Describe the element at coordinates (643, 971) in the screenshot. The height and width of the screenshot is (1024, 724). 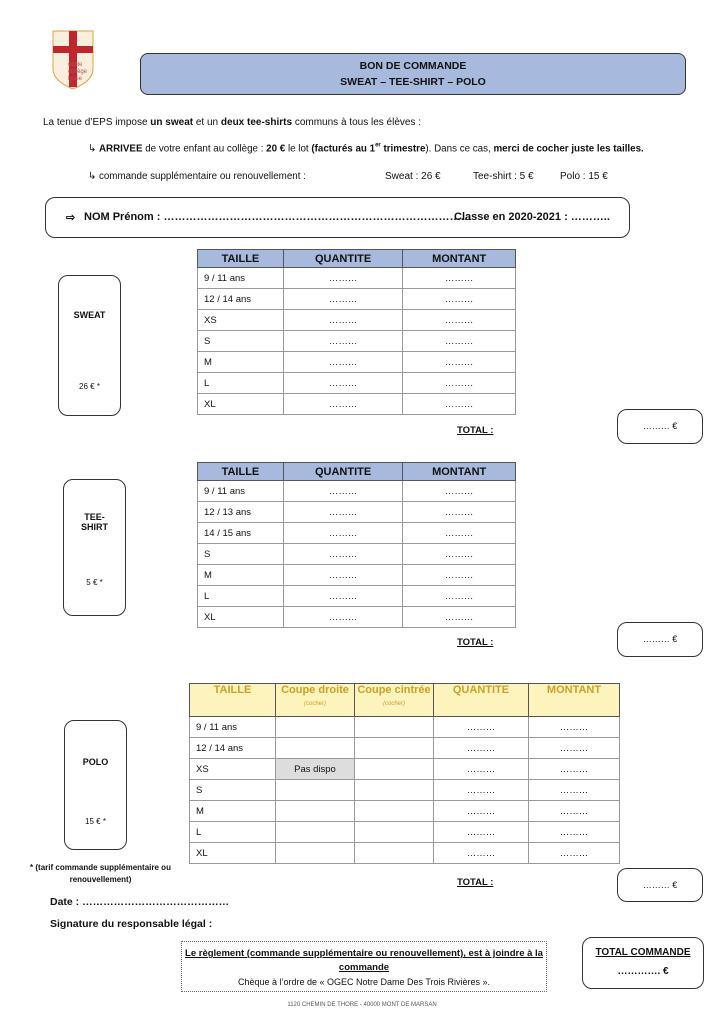
I see `total-commande-value: …………. €` at that location.